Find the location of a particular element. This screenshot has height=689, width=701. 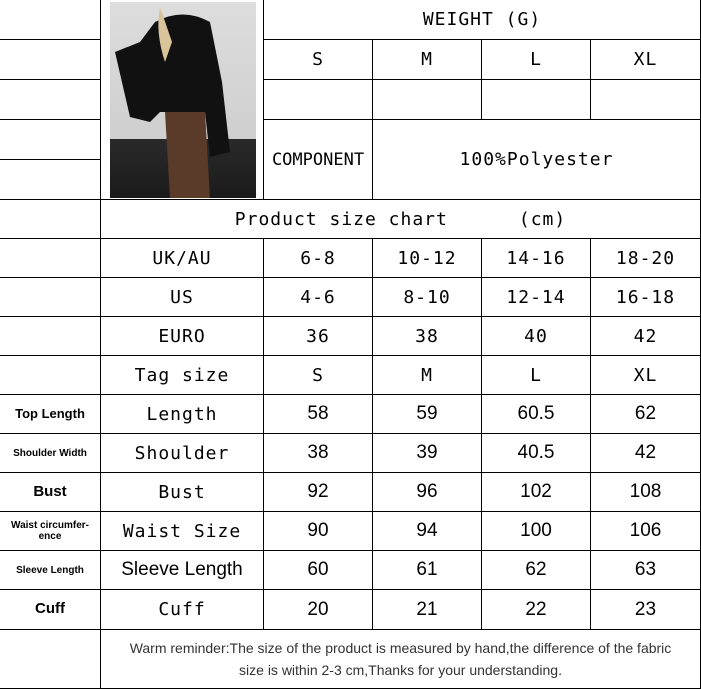

row-label: Length is located at coordinates (182, 414).